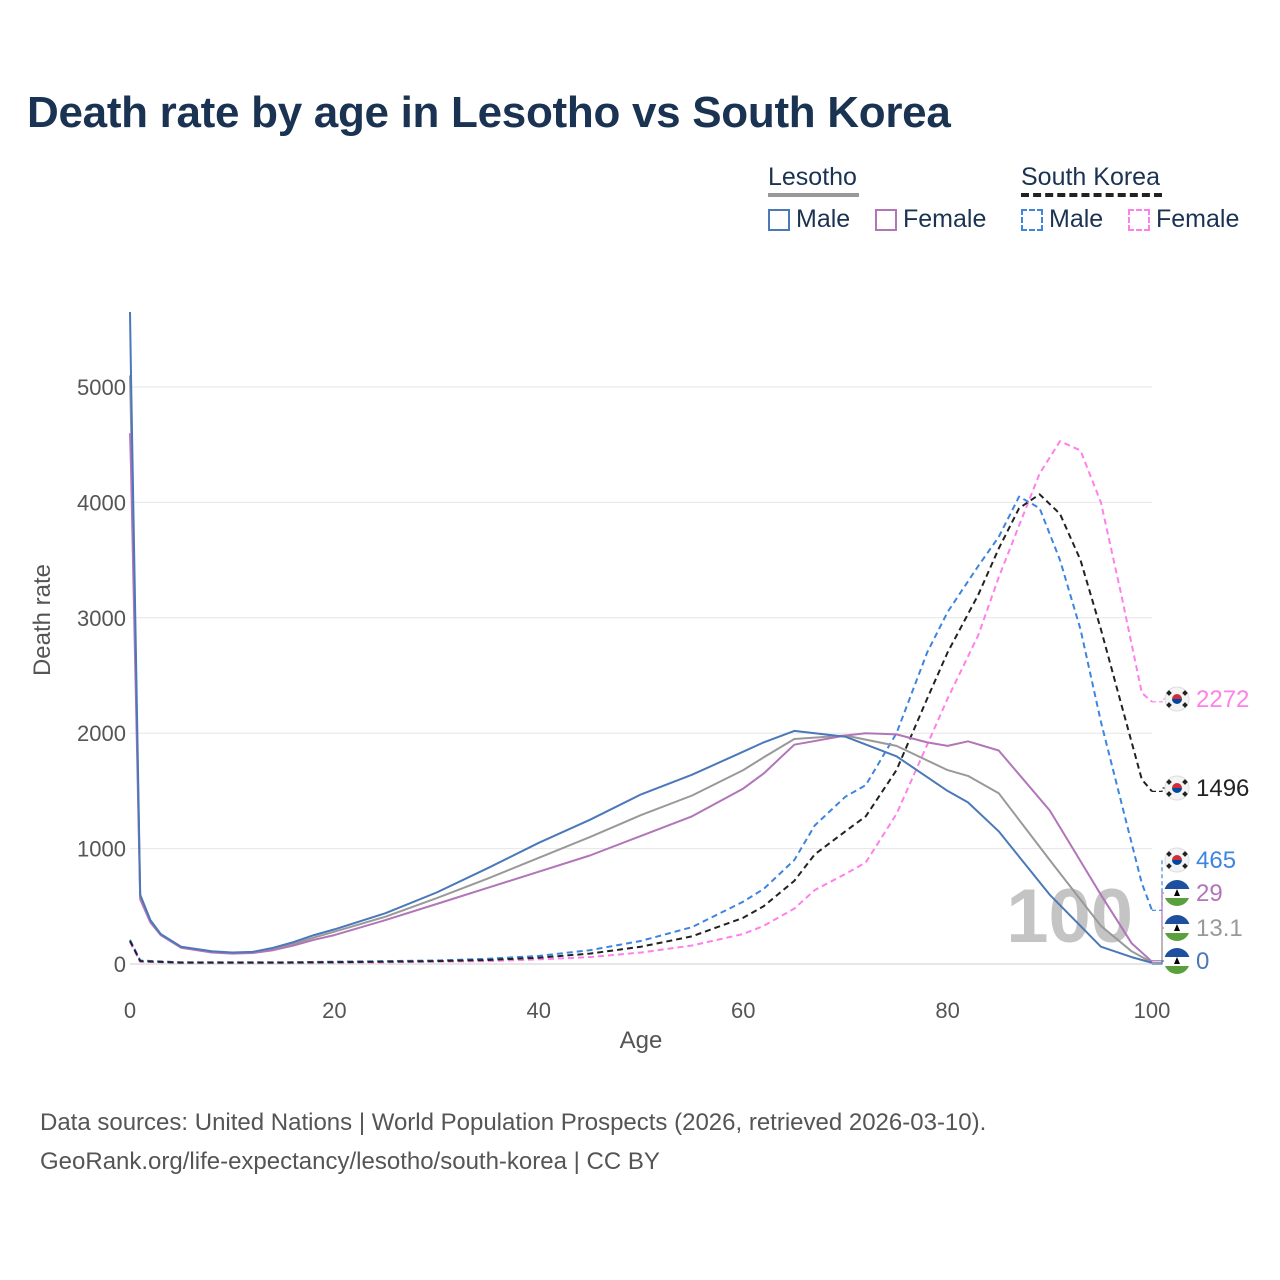  What do you see at coordinates (1090, 177) in the screenshot?
I see `legend-group-south-korea: South Korea` at bounding box center [1090, 177].